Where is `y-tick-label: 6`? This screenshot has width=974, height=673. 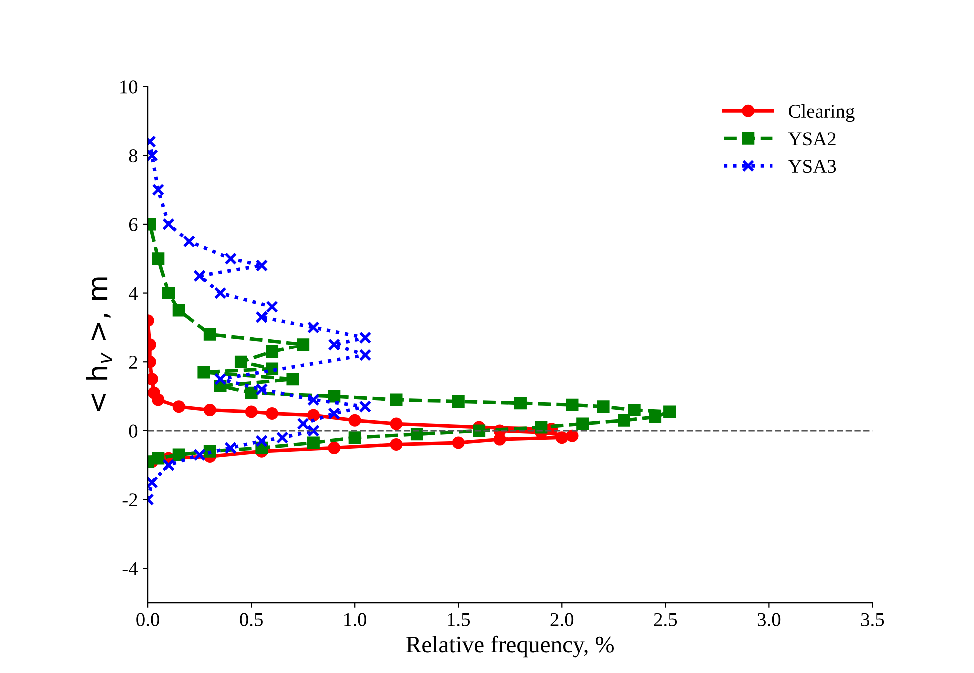
y-tick-label: 6 is located at coordinates (133, 225).